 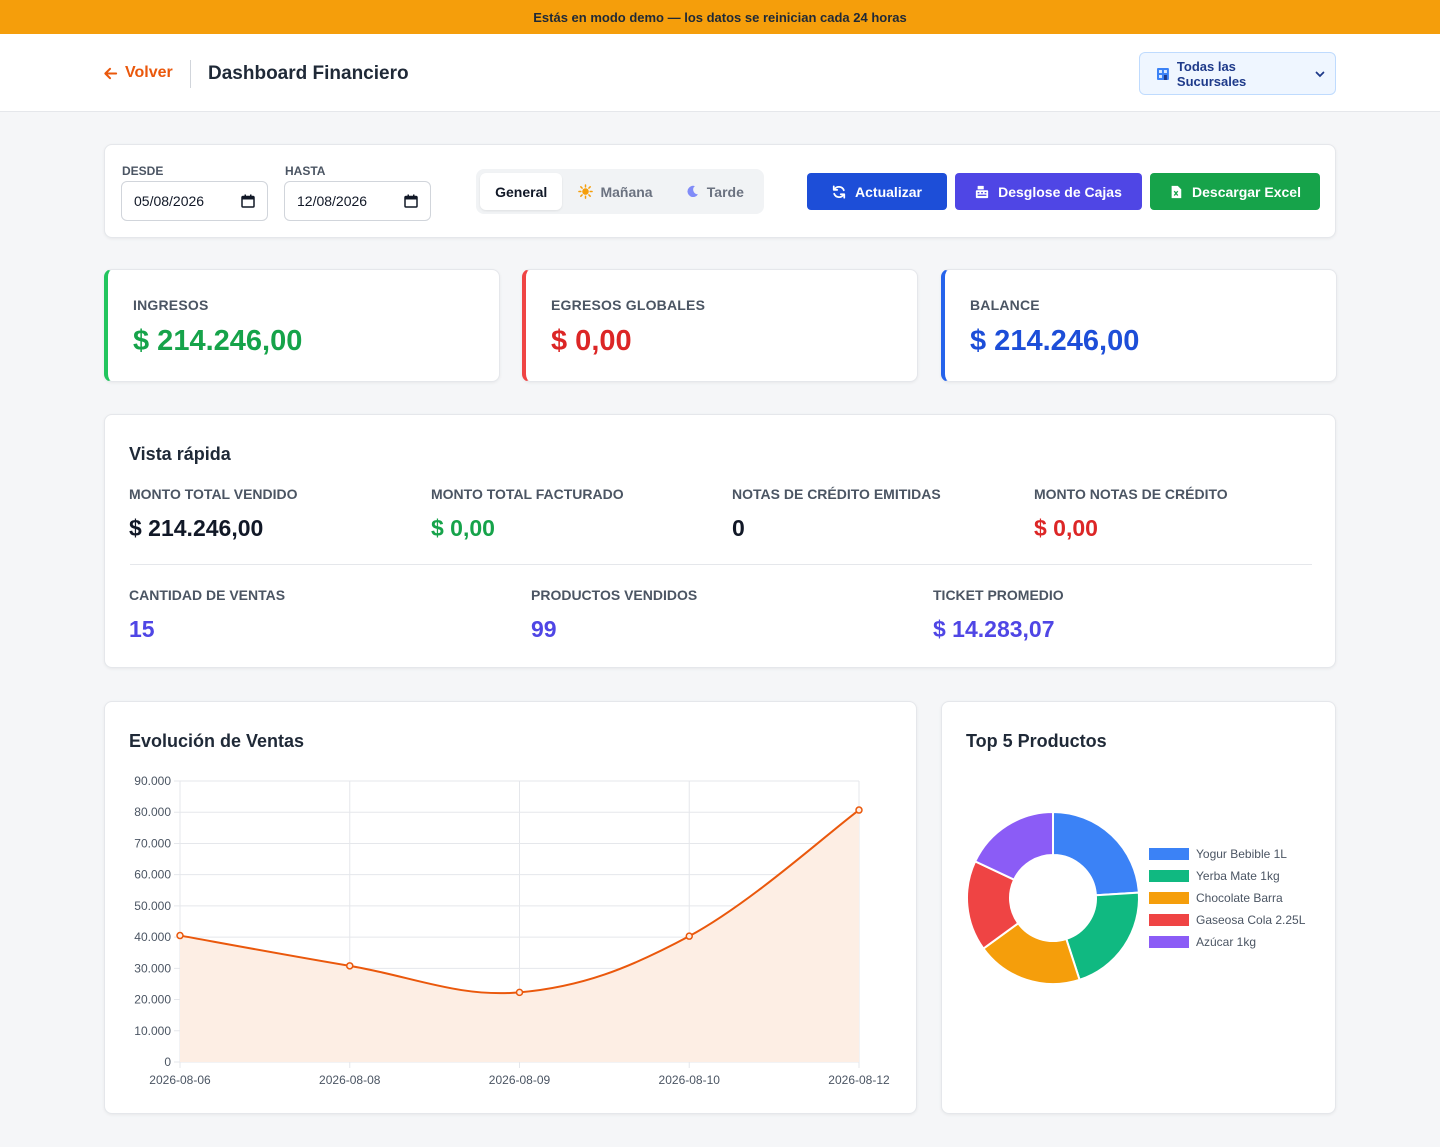 I want to click on kpi-value: $ 0,00, so click(x=591, y=341).